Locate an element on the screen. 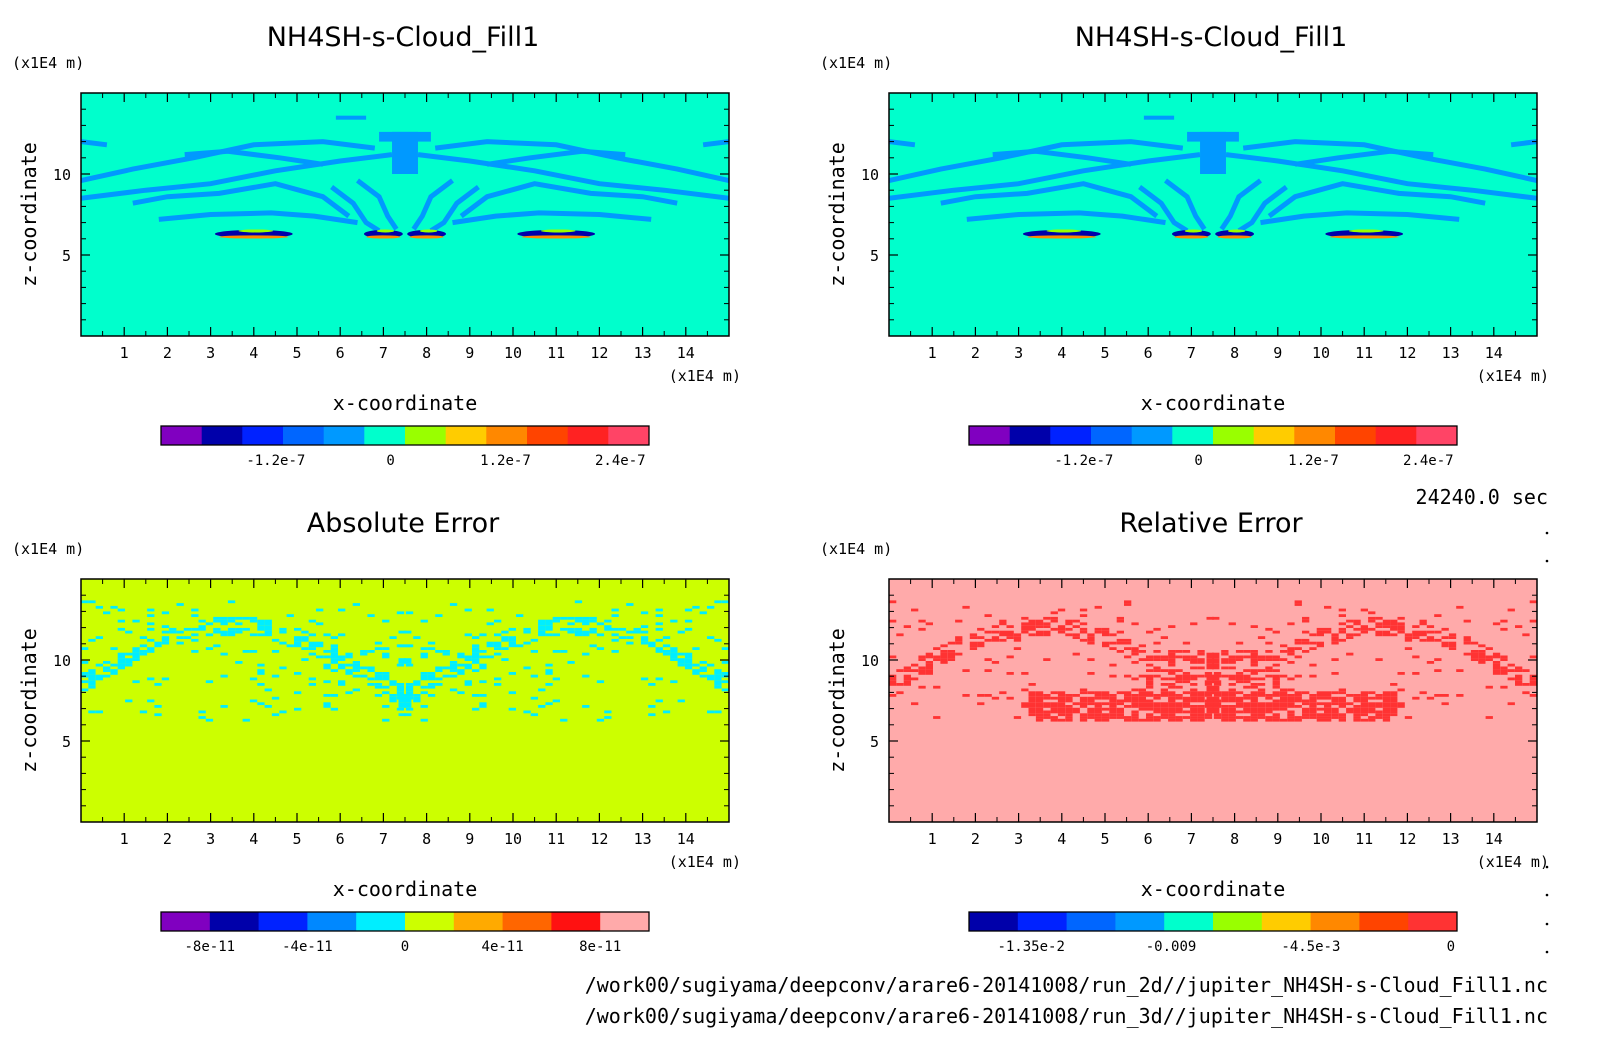  peak-feature-mid is located at coordinates (1366, 231).